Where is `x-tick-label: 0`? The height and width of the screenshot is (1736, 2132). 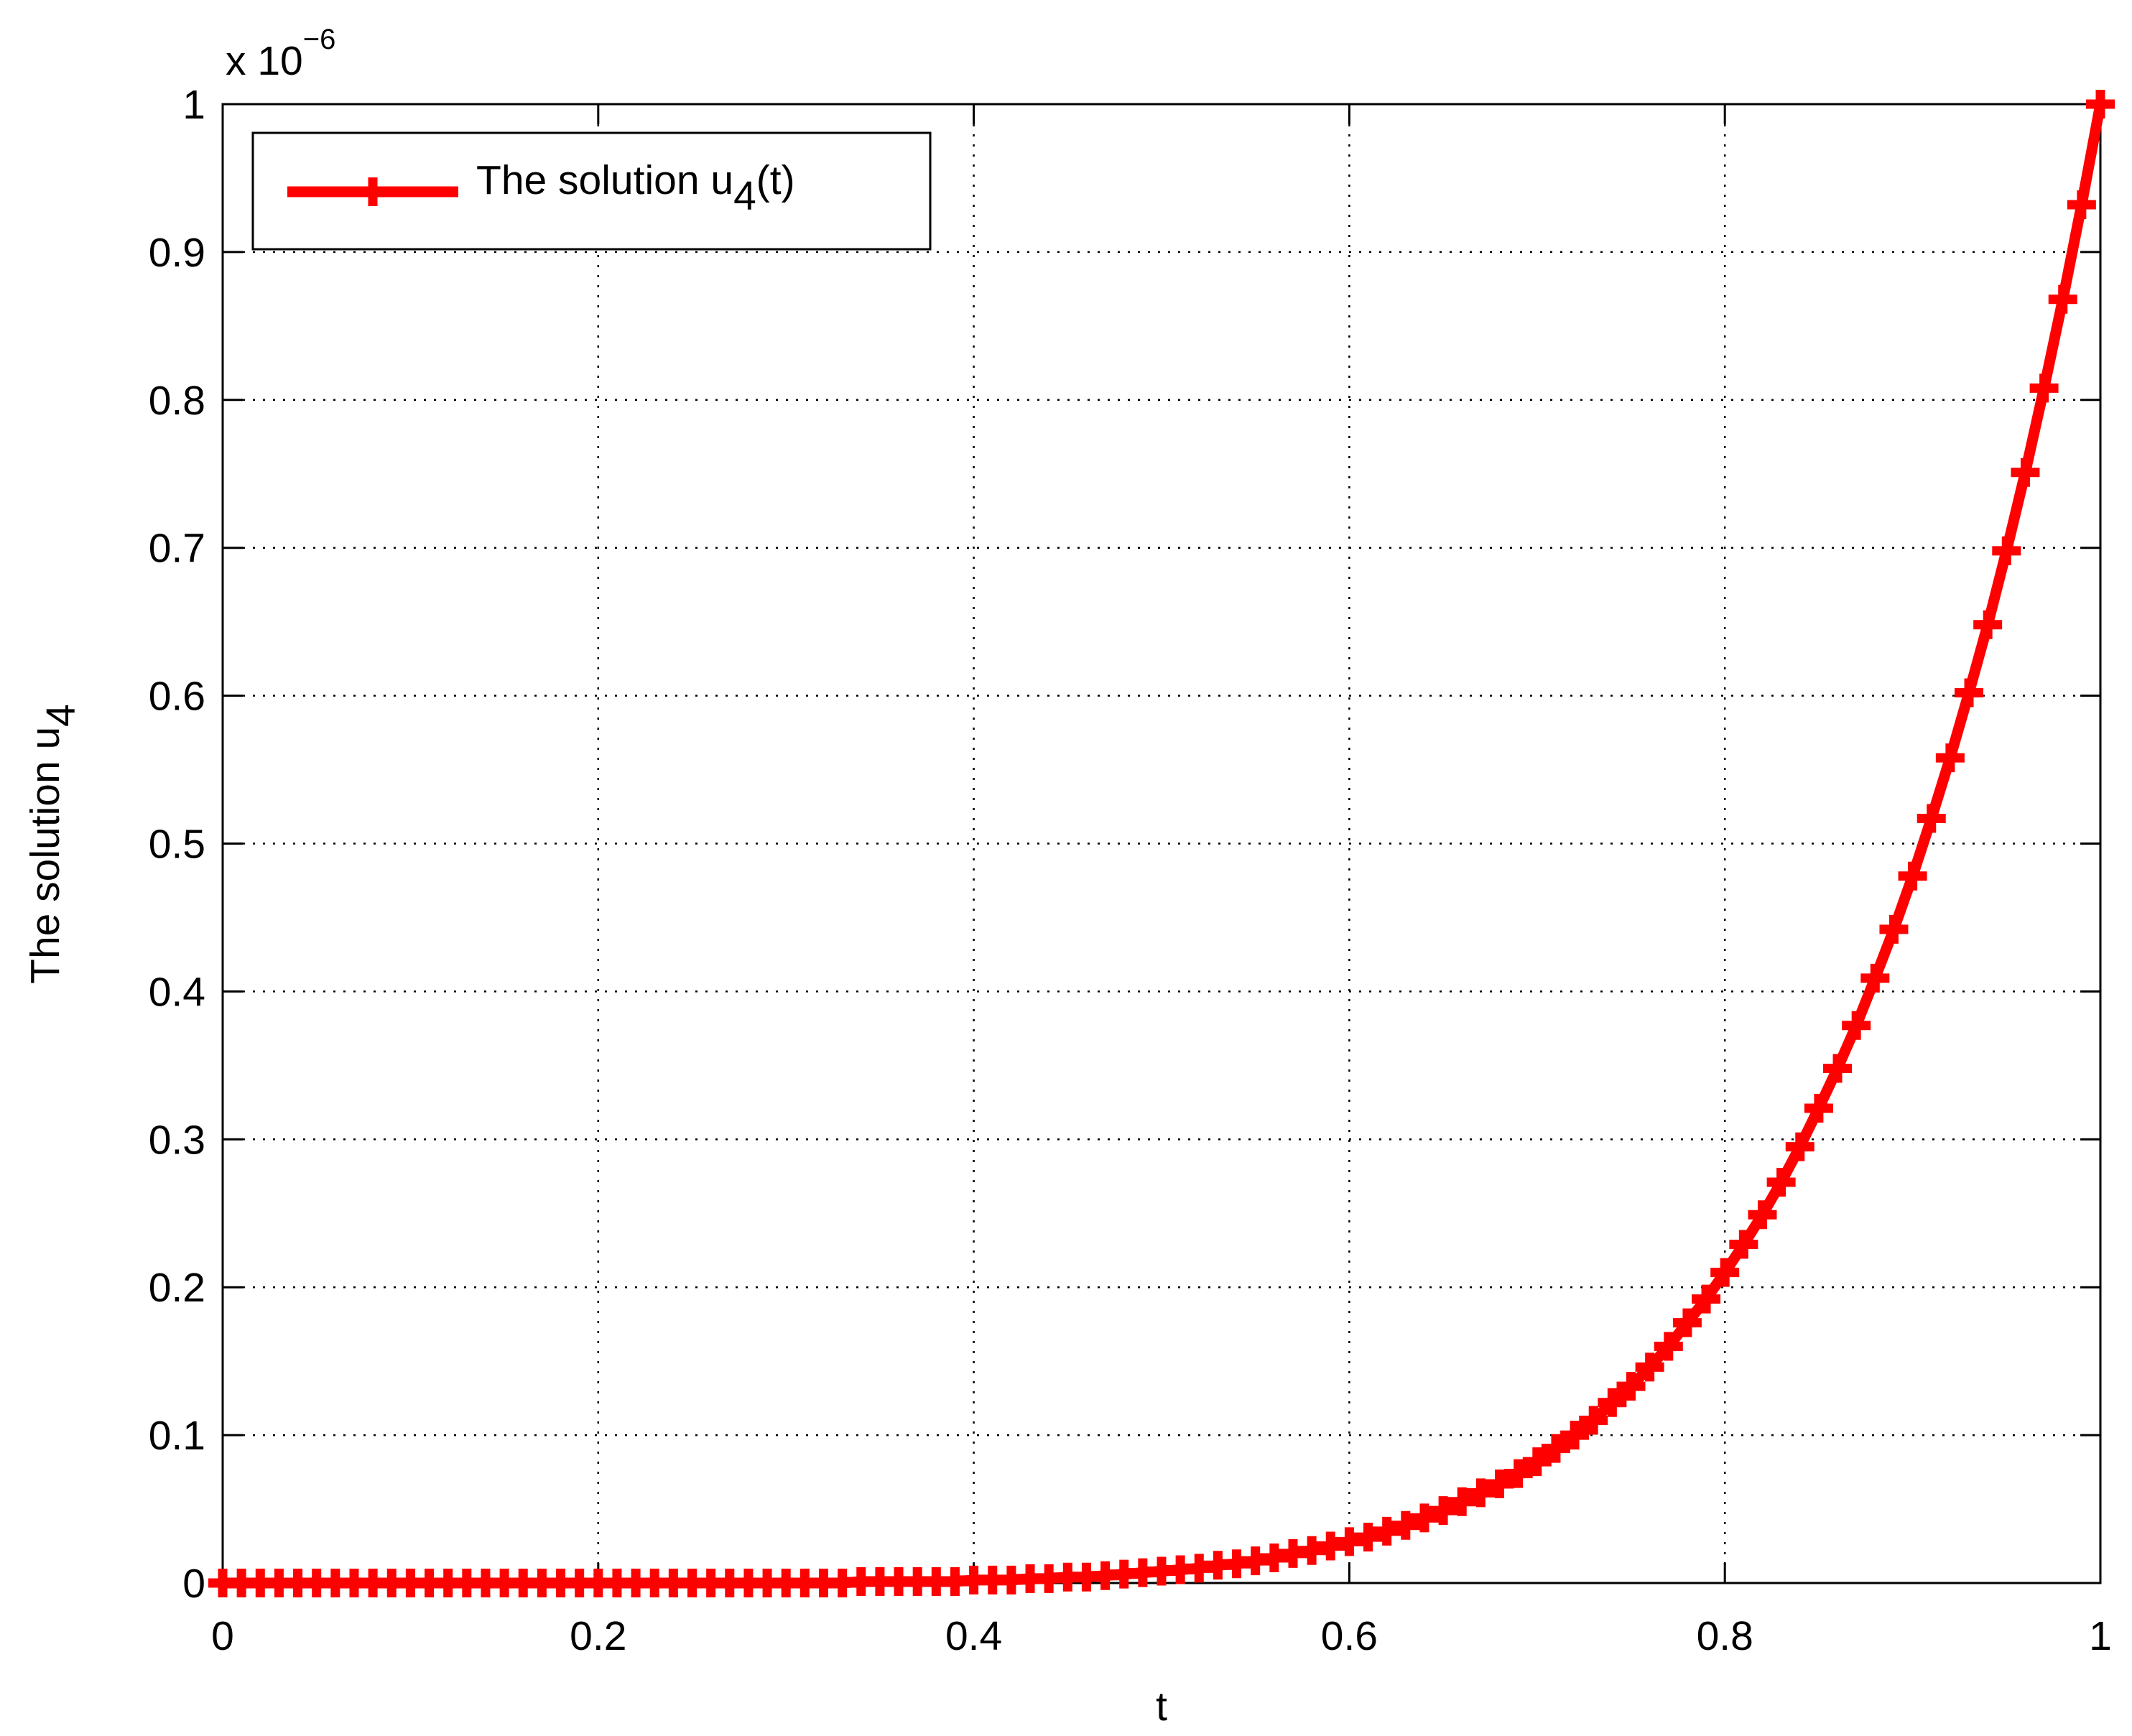
x-tick-label: 0 is located at coordinates (223, 1636).